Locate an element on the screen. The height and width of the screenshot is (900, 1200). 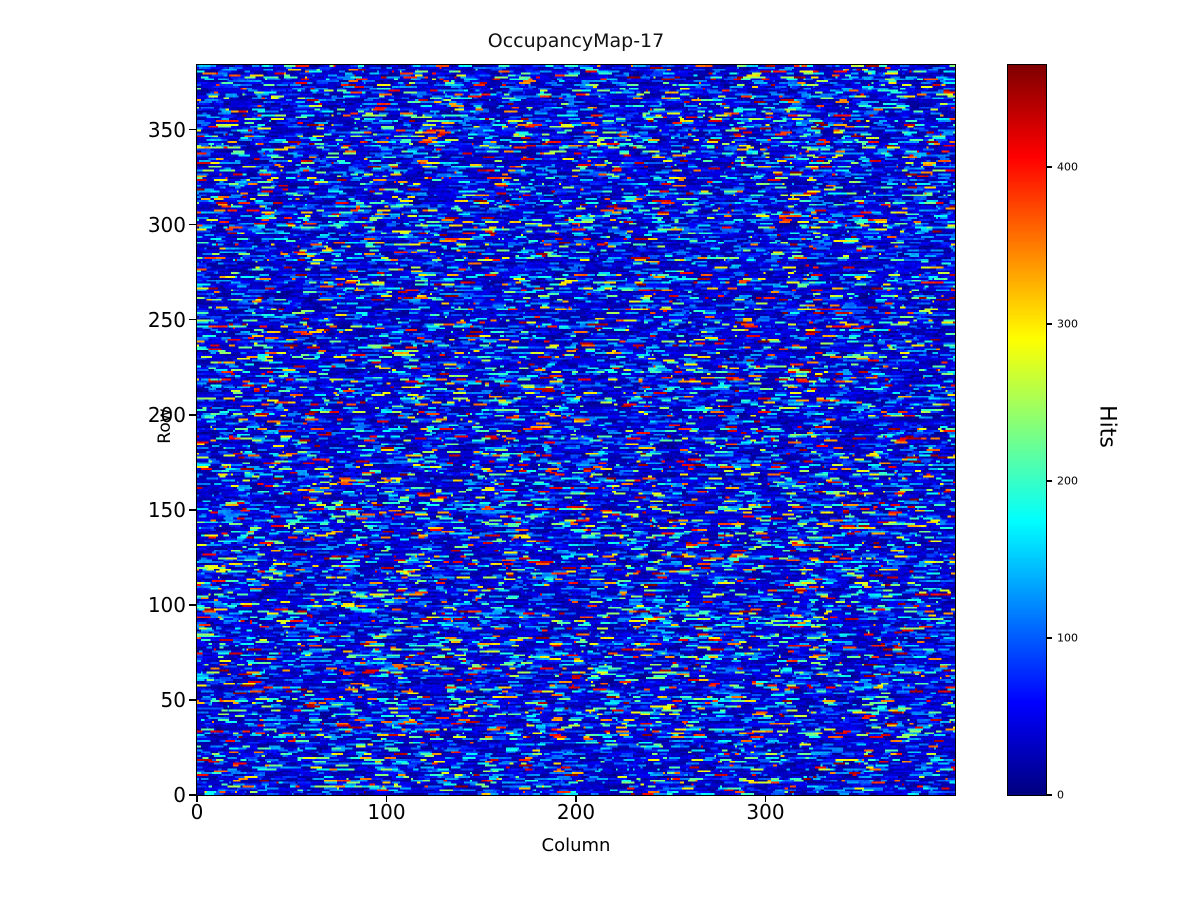
y-tick-label: 300 is located at coordinates (166, 224).